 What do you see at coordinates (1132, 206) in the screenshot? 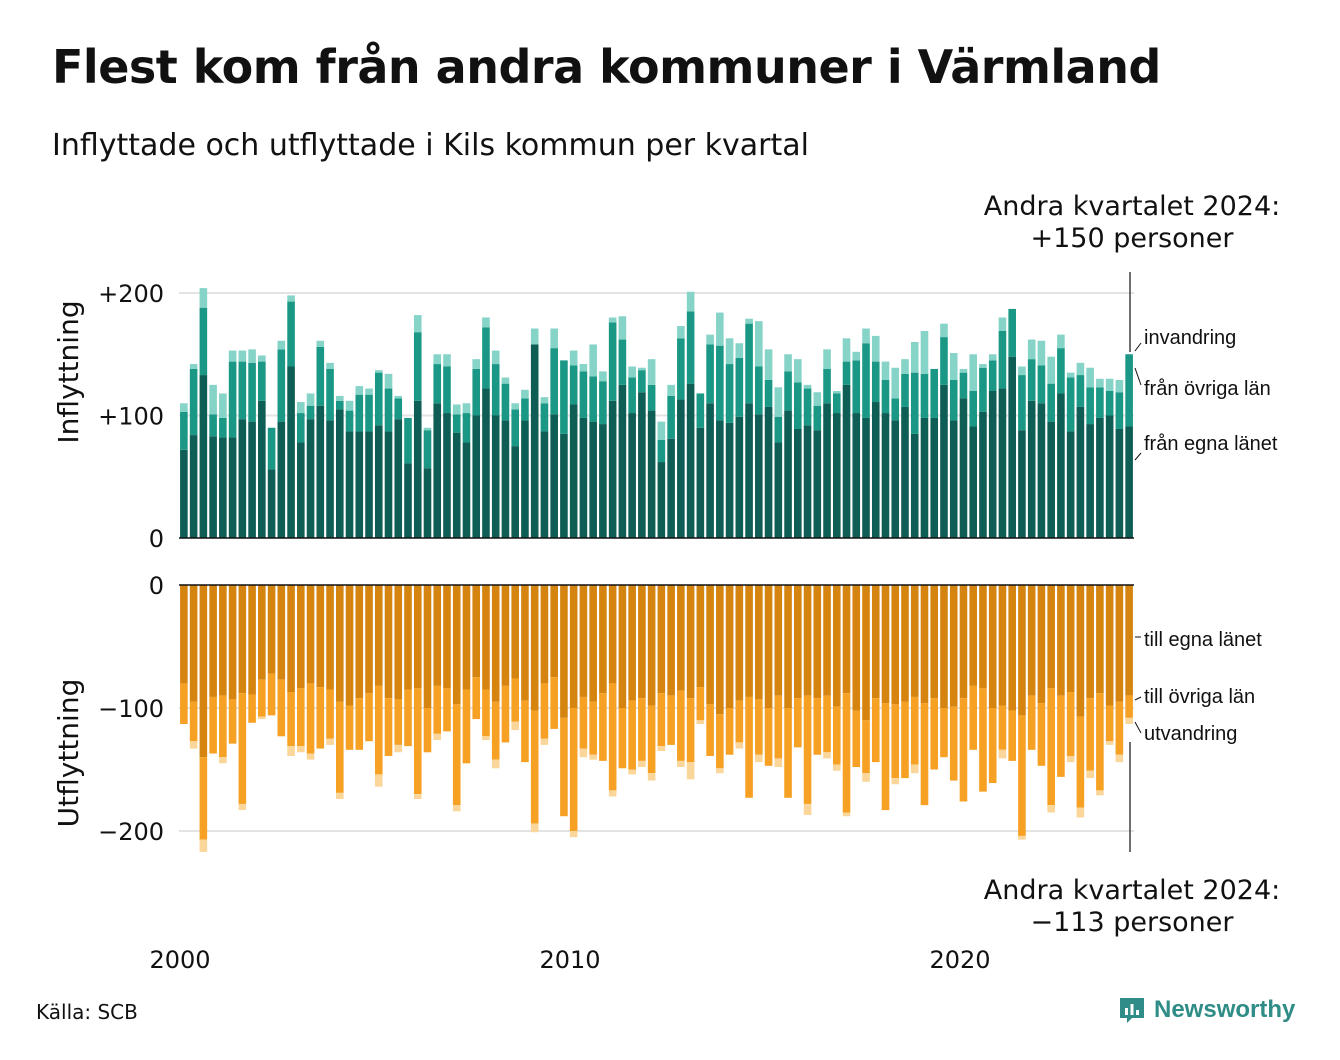
I see `annotation-top-line: Andra kvartalet 2024:` at bounding box center [1132, 206].